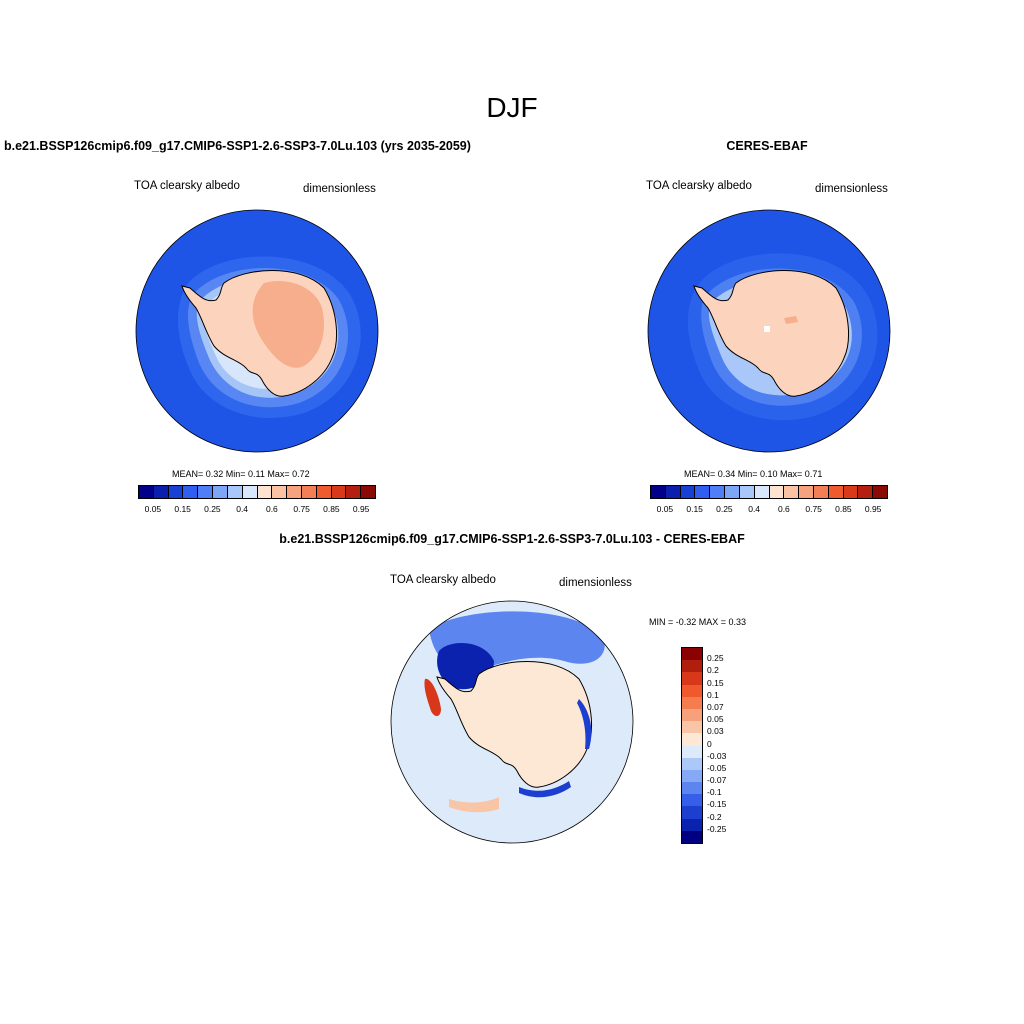 The image size is (1024, 1024). What do you see at coordinates (187, 186) in the screenshot?
I see `case-variable-label: TOA clearsky albedo` at bounding box center [187, 186].